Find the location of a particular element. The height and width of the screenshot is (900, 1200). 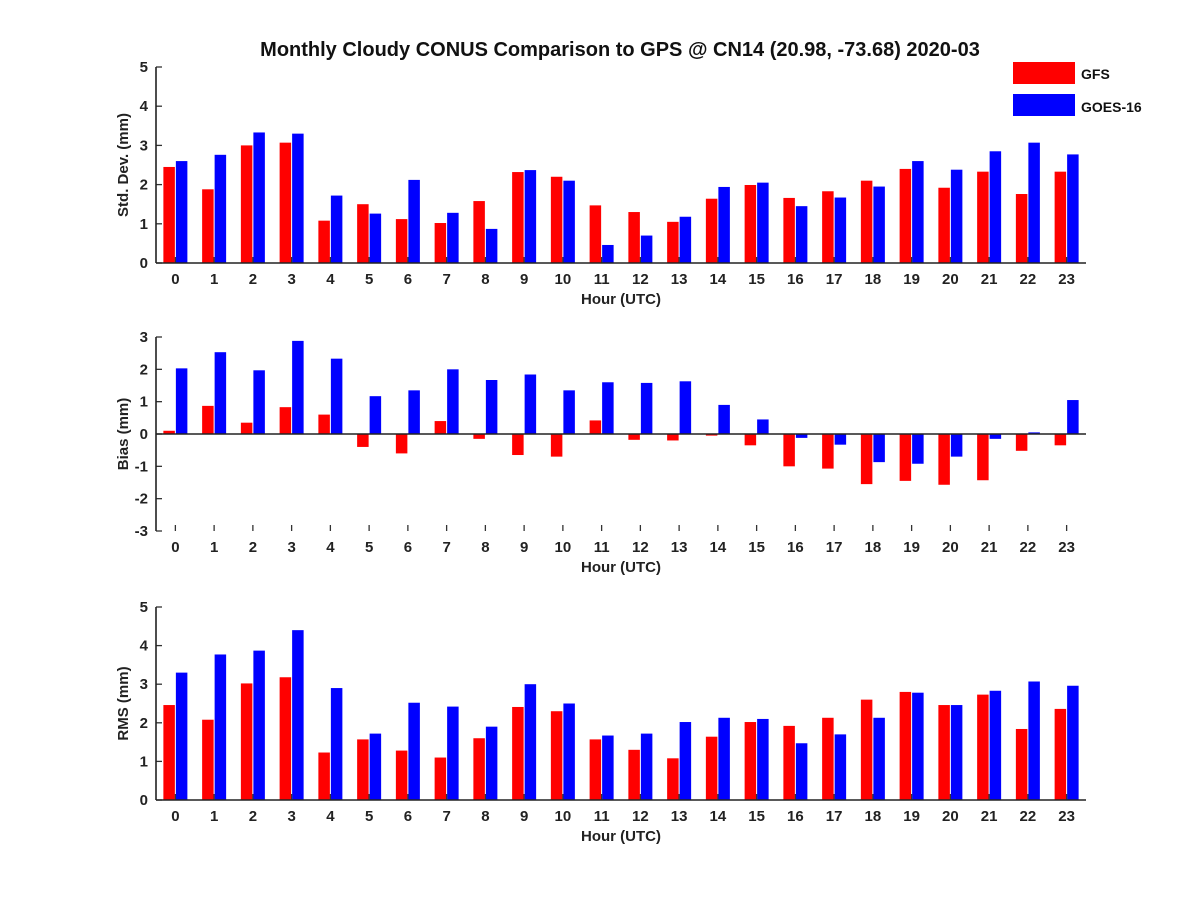

x-tick-label-bias-22: 22 is located at coordinates (1028, 547).